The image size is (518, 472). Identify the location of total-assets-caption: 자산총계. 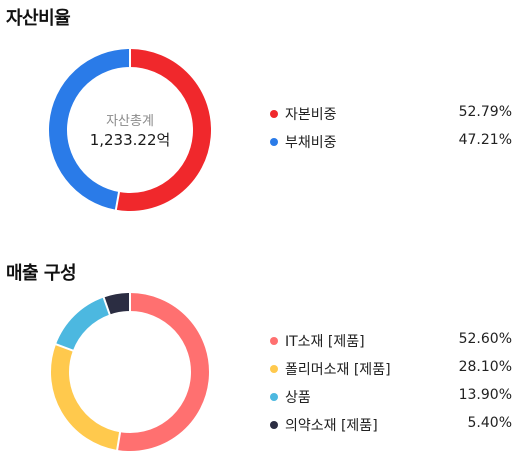
(130, 121).